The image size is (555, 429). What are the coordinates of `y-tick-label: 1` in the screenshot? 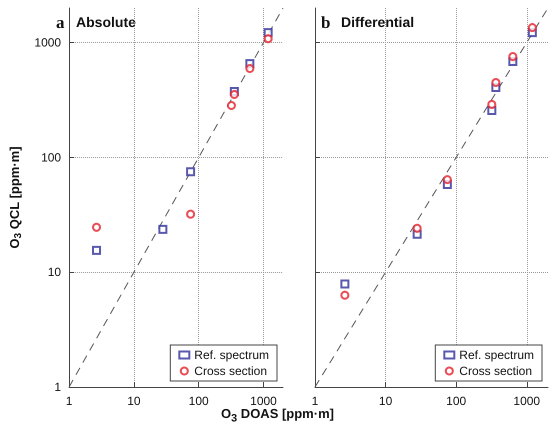 It's located at (58, 387).